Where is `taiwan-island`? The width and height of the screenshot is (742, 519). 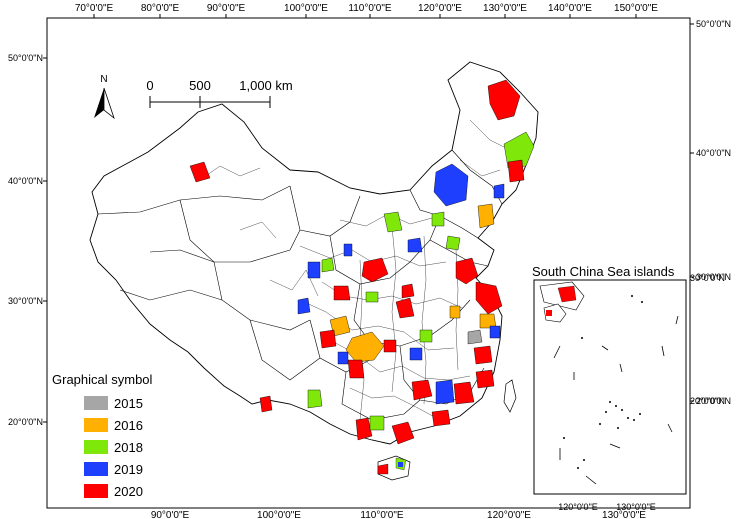
taiwan-island is located at coordinates (510, 396).